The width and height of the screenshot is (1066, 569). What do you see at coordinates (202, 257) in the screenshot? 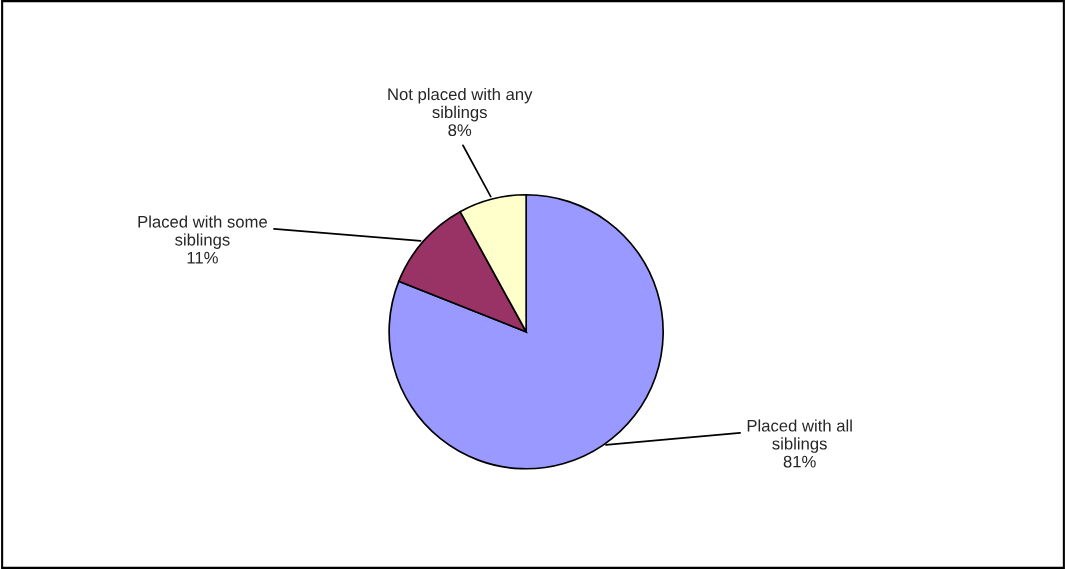
I see `data-label: 11%` at bounding box center [202, 257].